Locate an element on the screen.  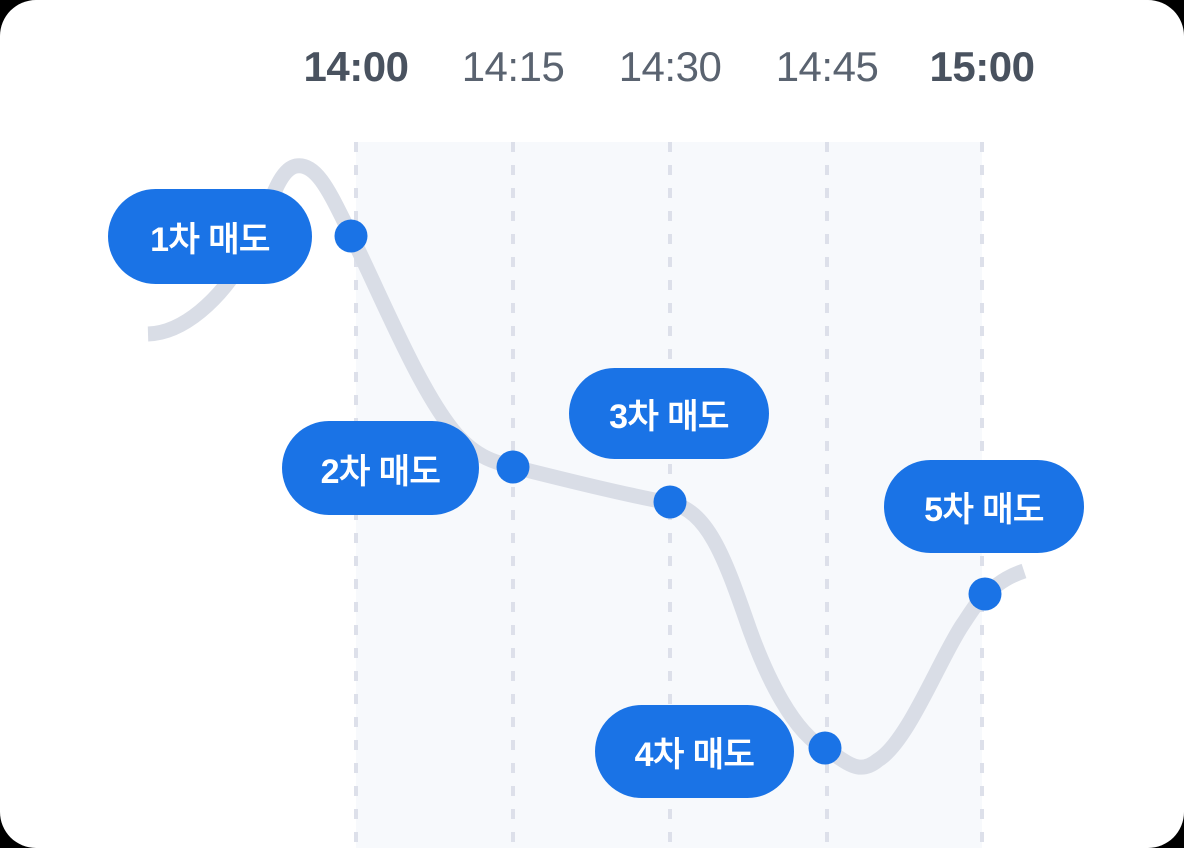
sell-label-1-text: 1차 매도 is located at coordinates (210, 240).